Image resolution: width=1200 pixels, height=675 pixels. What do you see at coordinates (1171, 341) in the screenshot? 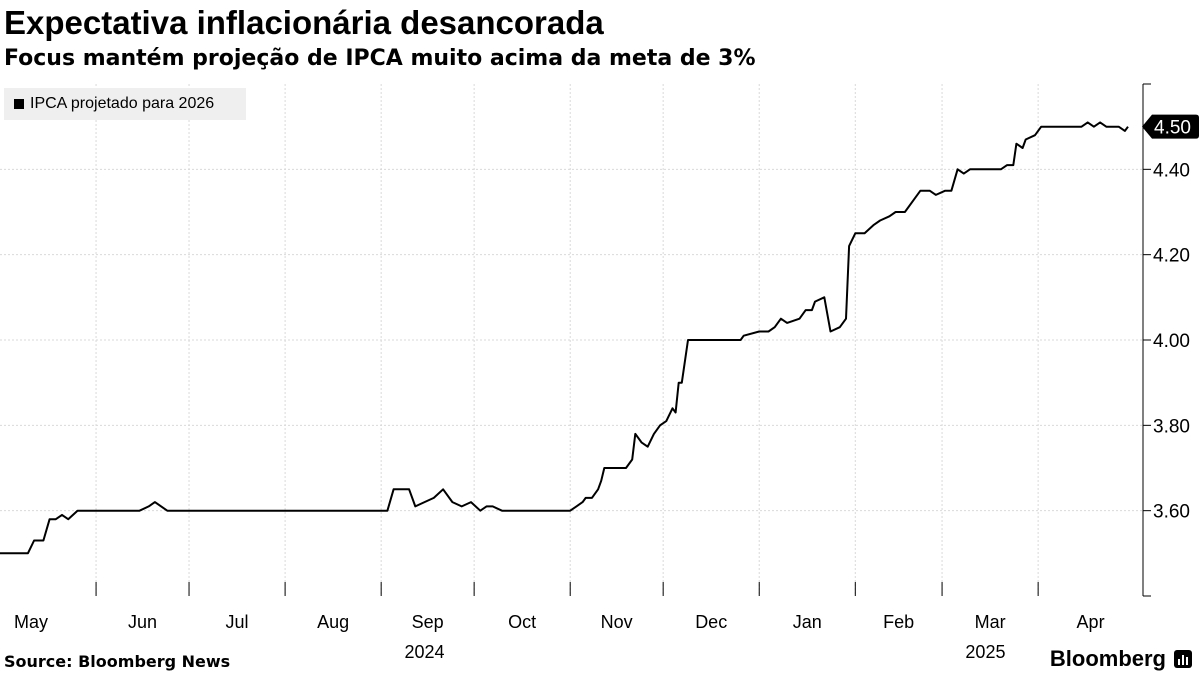
I see `y-tick-label: 4.00` at bounding box center [1171, 341].